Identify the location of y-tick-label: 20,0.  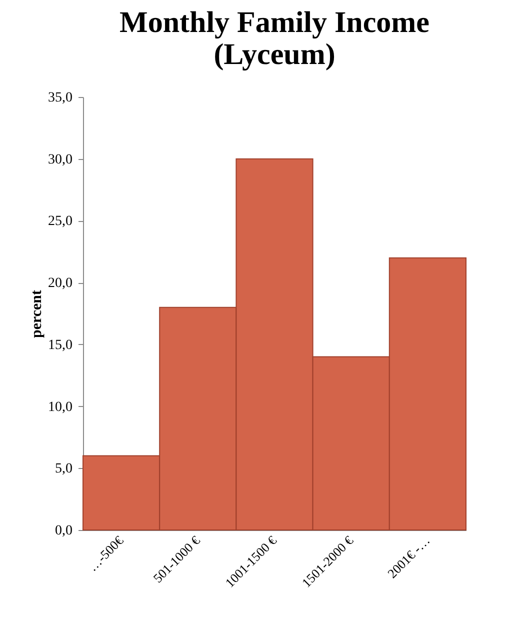
(60, 284).